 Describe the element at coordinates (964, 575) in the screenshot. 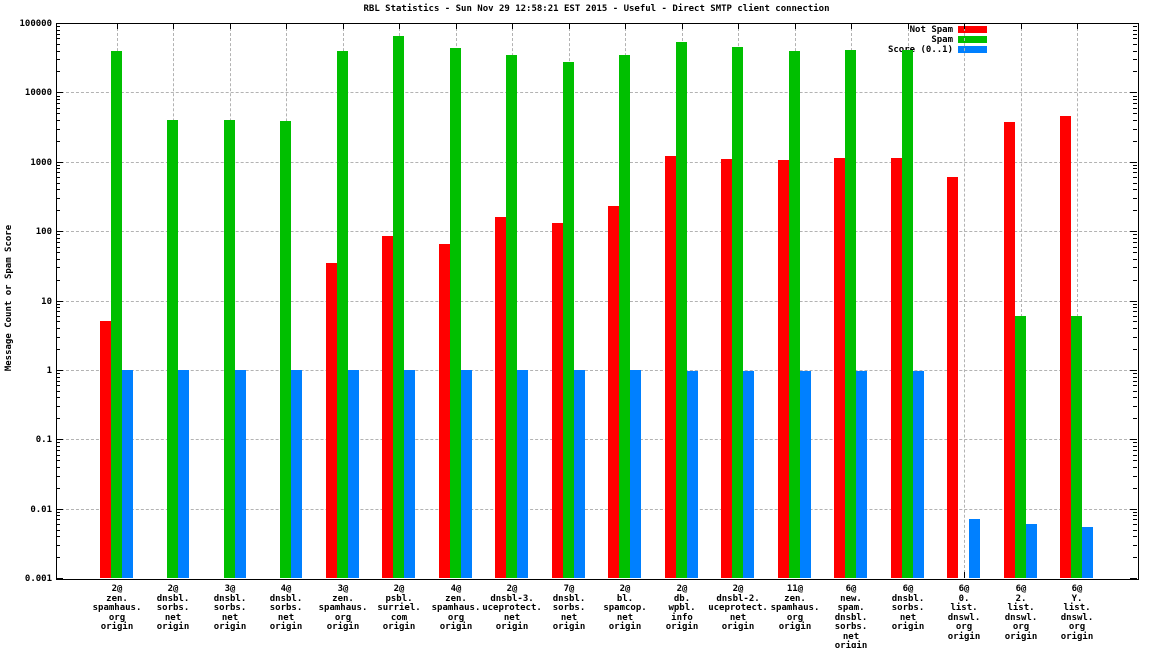

I see `x-axis-bottom-tick` at that location.